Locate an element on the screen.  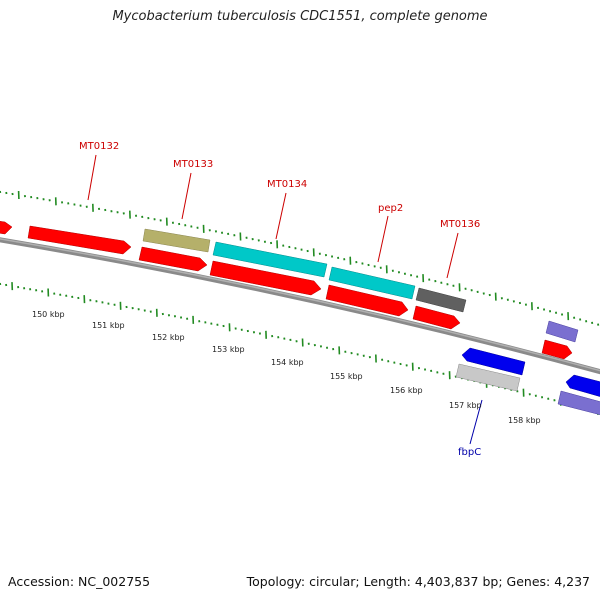
cds-arrow is located at coordinates (6, 228).